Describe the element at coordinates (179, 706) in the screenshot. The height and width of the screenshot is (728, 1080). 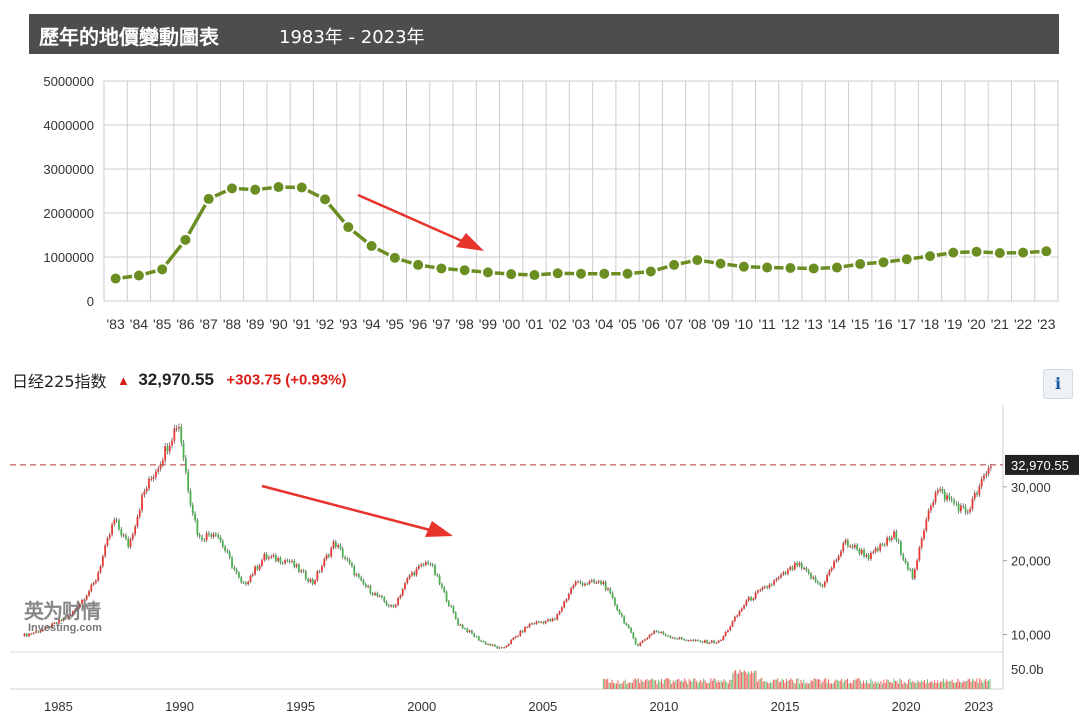
I see `x-tick-label: 1990` at that location.